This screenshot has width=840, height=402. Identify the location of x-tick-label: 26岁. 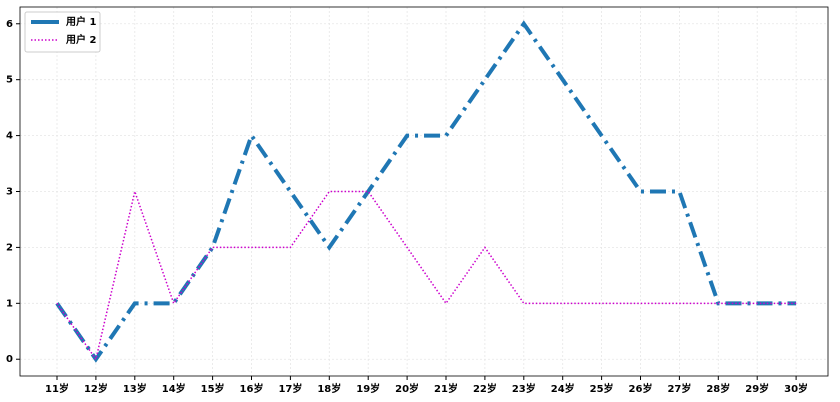
(641, 388).